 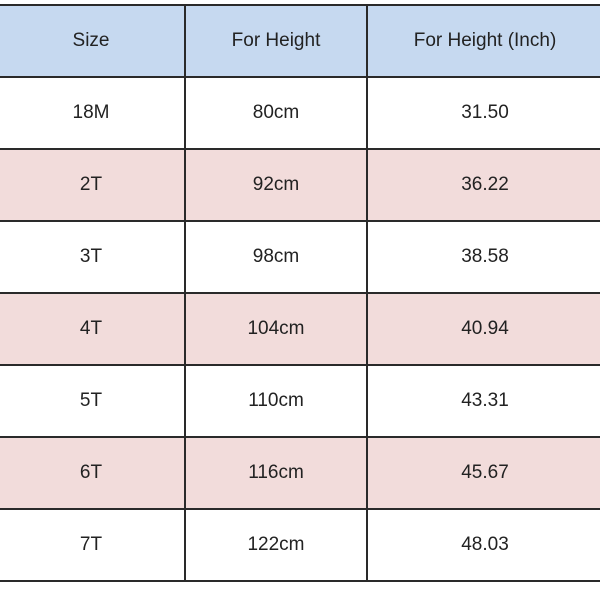 What do you see at coordinates (276, 401) in the screenshot?
I see `cell-height-cm: 110cm` at bounding box center [276, 401].